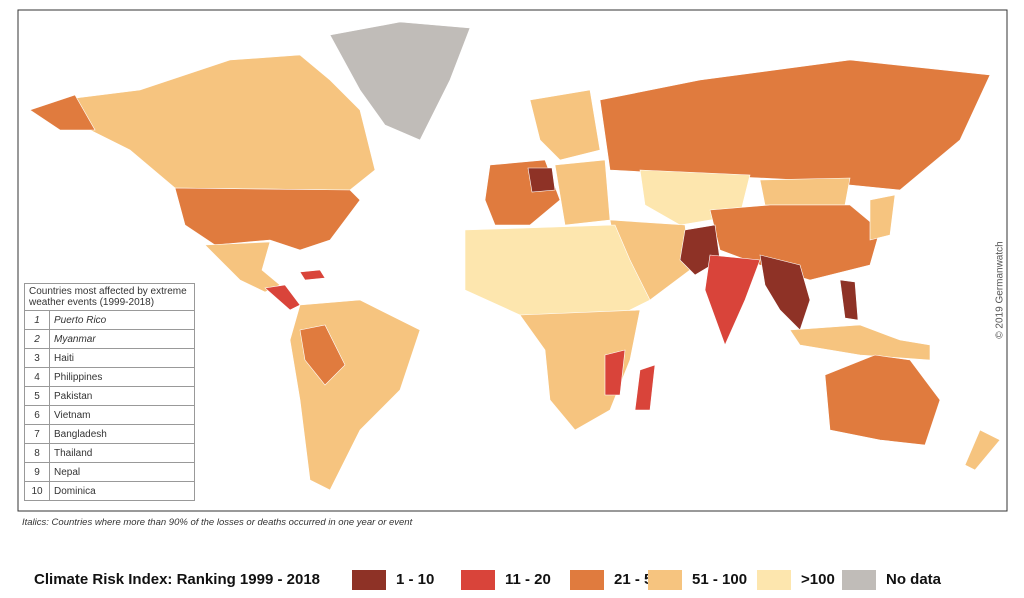 The width and height of the screenshot is (1024, 598). I want to click on legend-label: 1 - 10, so click(415, 579).